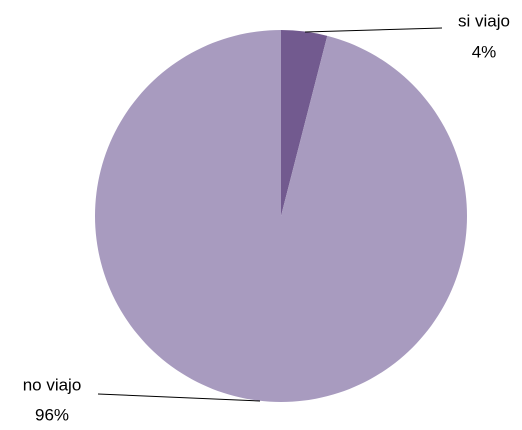 The image size is (522, 430). I want to click on value-label: 96%, so click(52, 414).